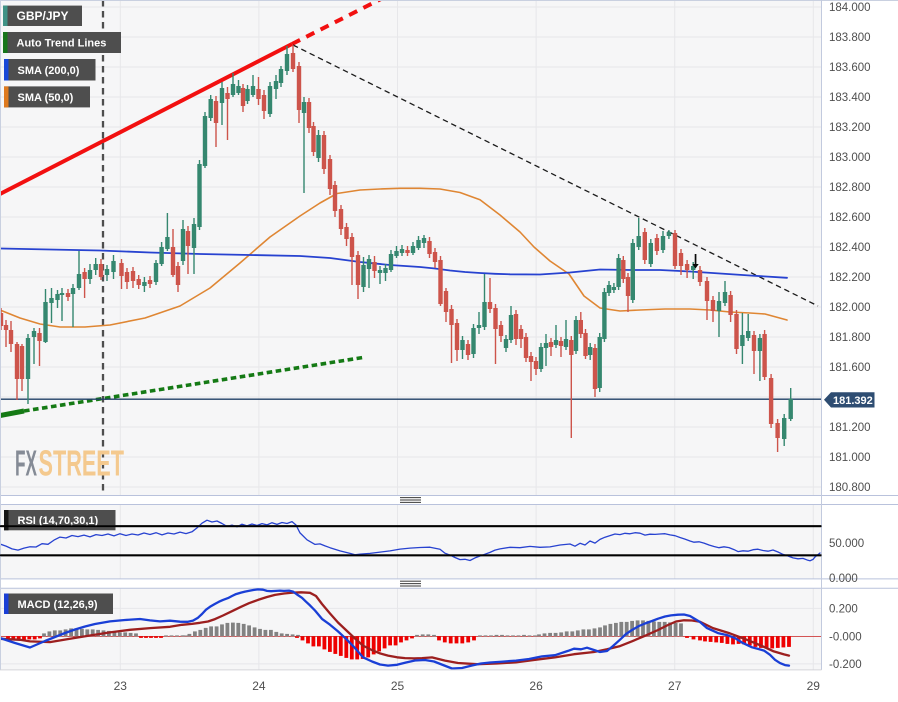 Image resolution: width=898 pixels, height=702 pixels. Describe the element at coordinates (850, 188) in the screenshot. I see `svg-text: 182.800` at that location.